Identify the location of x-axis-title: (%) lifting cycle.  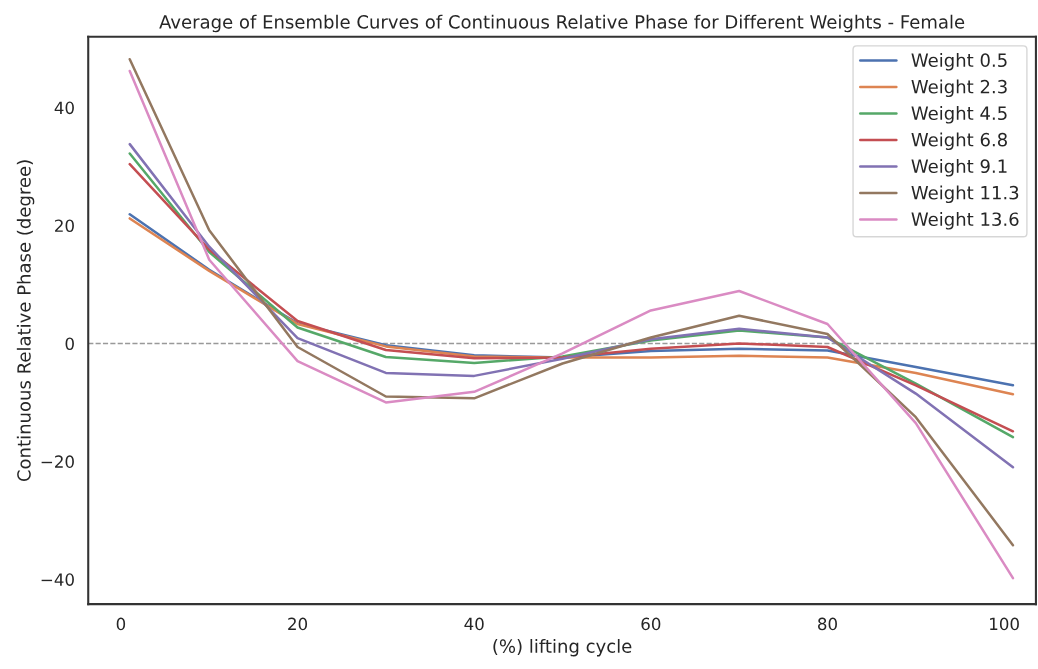
(562, 647).